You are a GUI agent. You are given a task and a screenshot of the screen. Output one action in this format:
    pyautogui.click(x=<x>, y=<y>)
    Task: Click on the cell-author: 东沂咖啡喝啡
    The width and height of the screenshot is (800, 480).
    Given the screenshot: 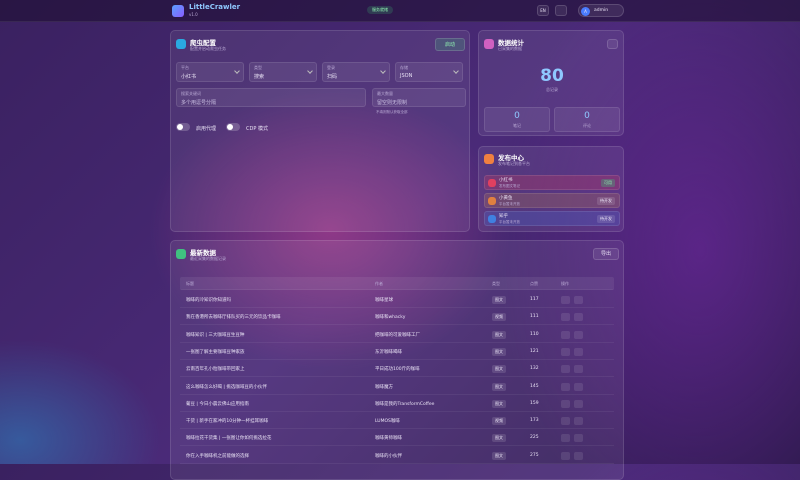 What is the action you would take?
    pyautogui.click(x=388, y=352)
    